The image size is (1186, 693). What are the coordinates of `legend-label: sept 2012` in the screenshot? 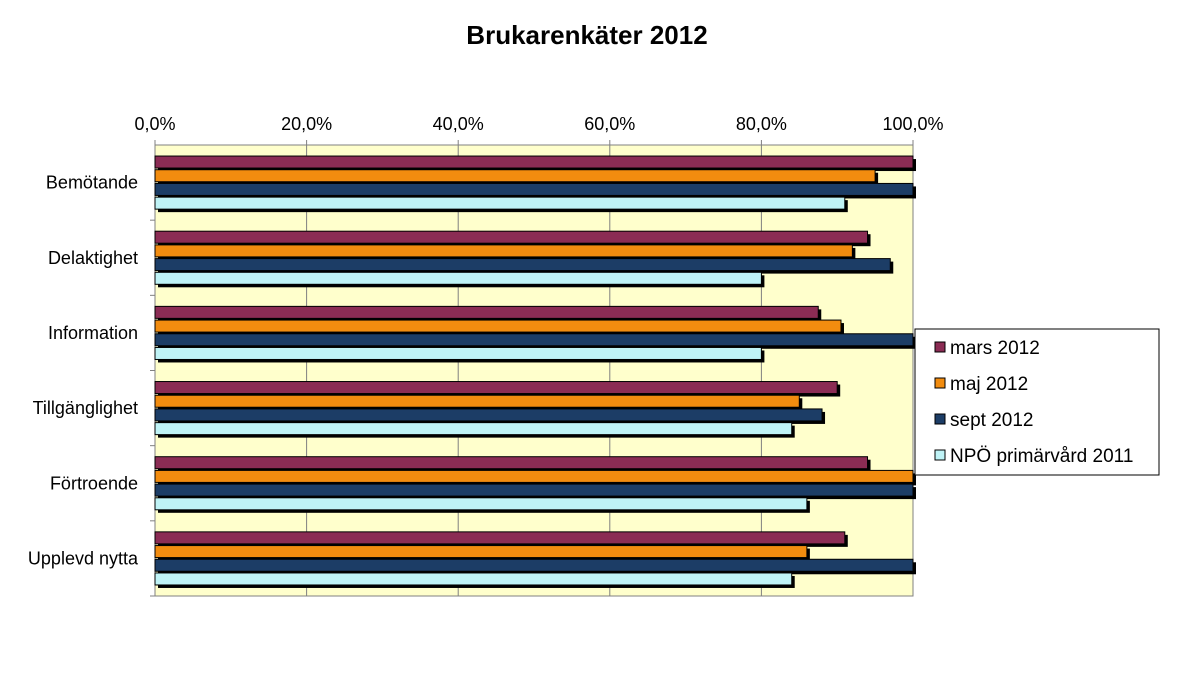 It's located at (991, 420).